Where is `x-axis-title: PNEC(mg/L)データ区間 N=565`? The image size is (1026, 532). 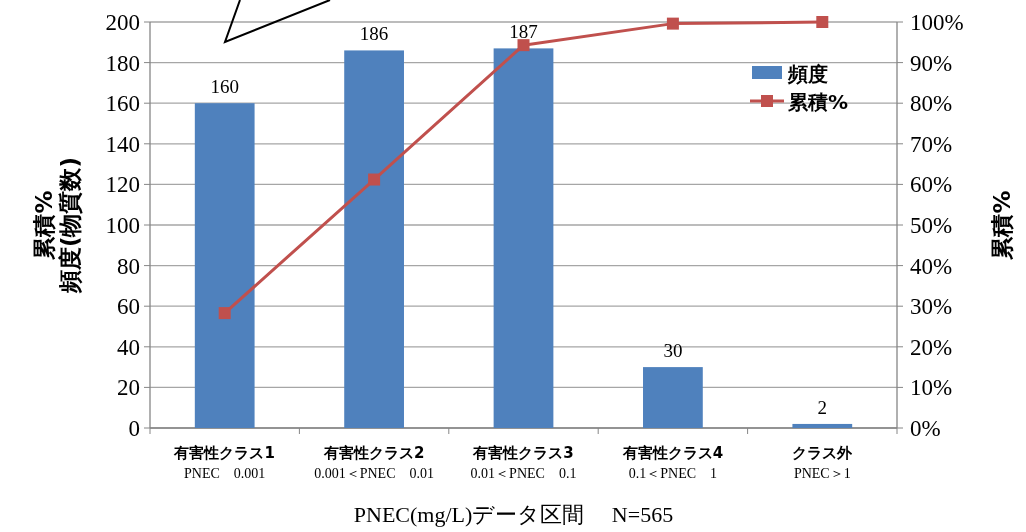
x-axis-title: PNEC(mg/L)データ区間 N=565 is located at coordinates (513, 514).